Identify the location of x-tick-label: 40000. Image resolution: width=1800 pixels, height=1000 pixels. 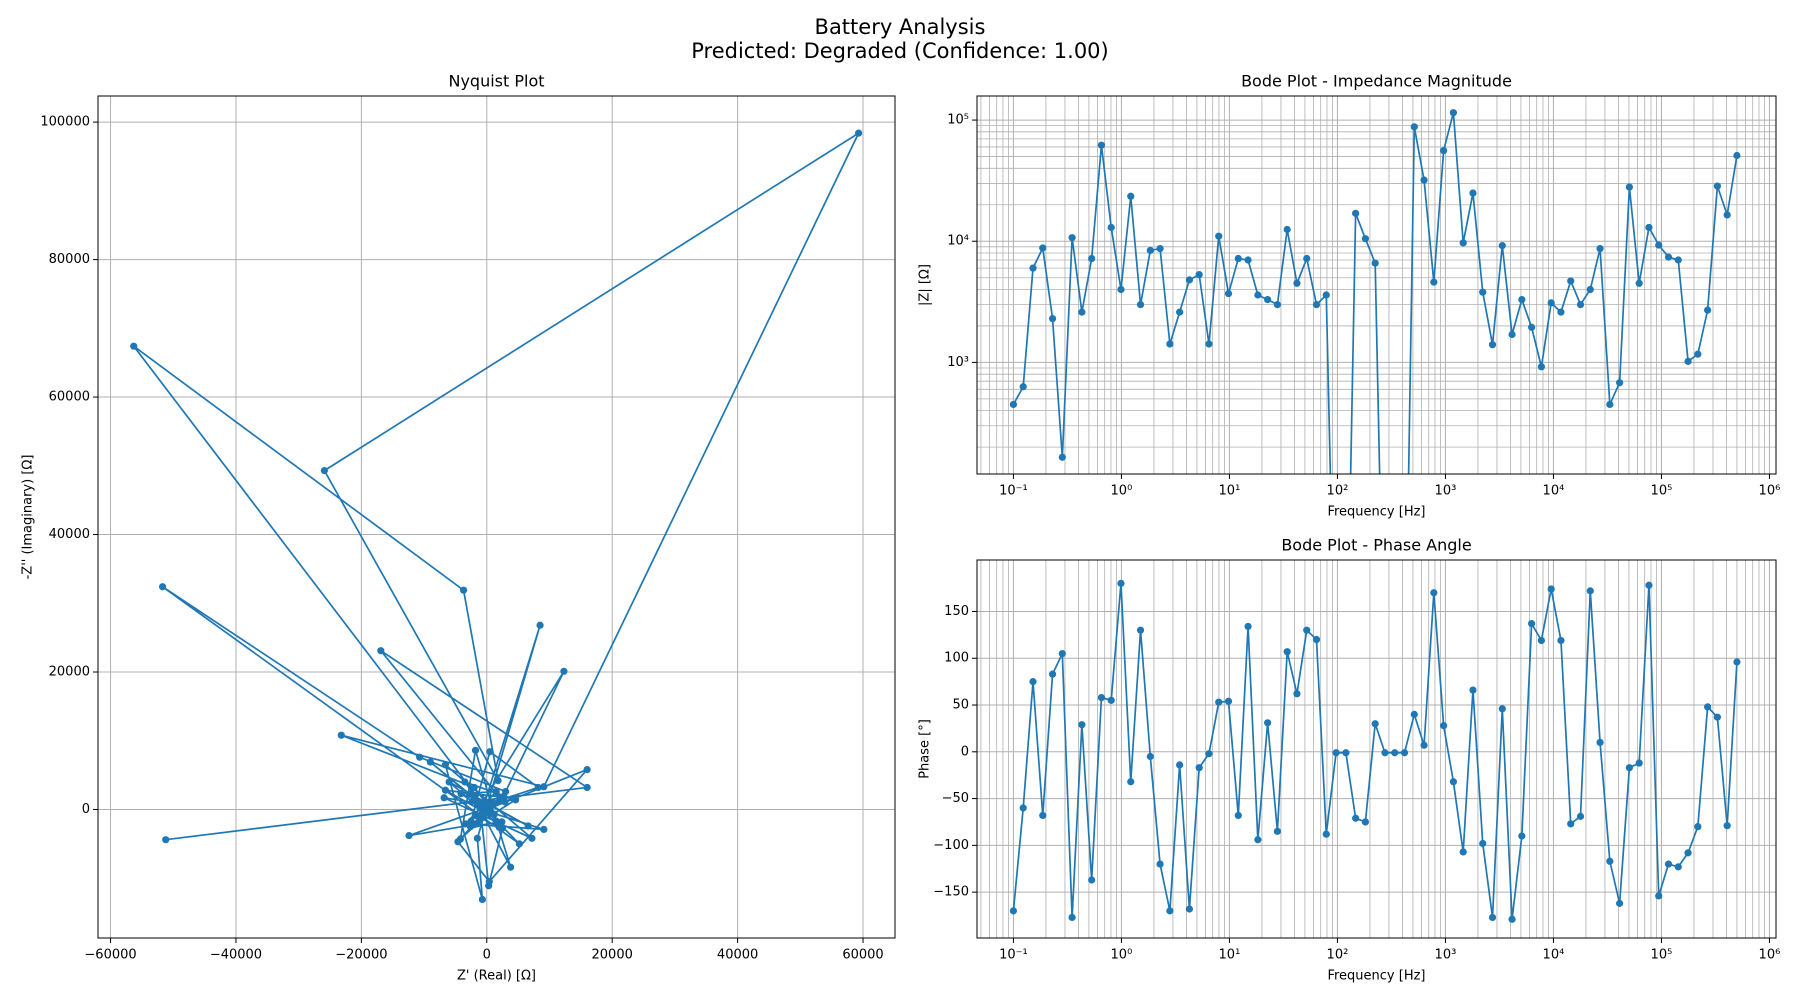
(737, 955).